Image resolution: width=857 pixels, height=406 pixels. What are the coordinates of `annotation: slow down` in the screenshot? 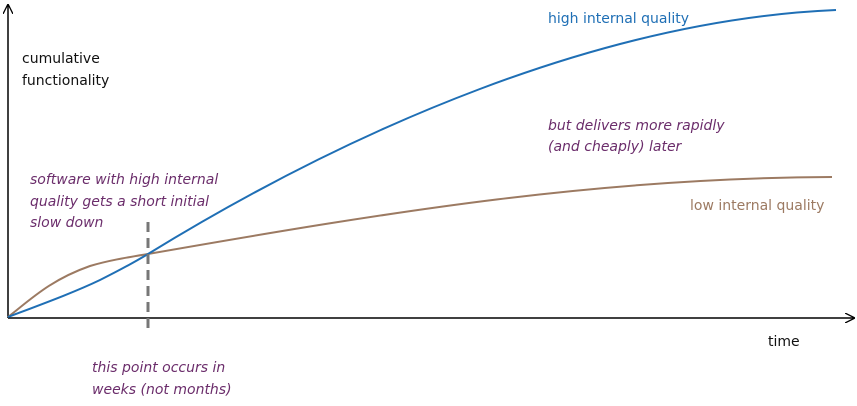 It's located at (66, 223).